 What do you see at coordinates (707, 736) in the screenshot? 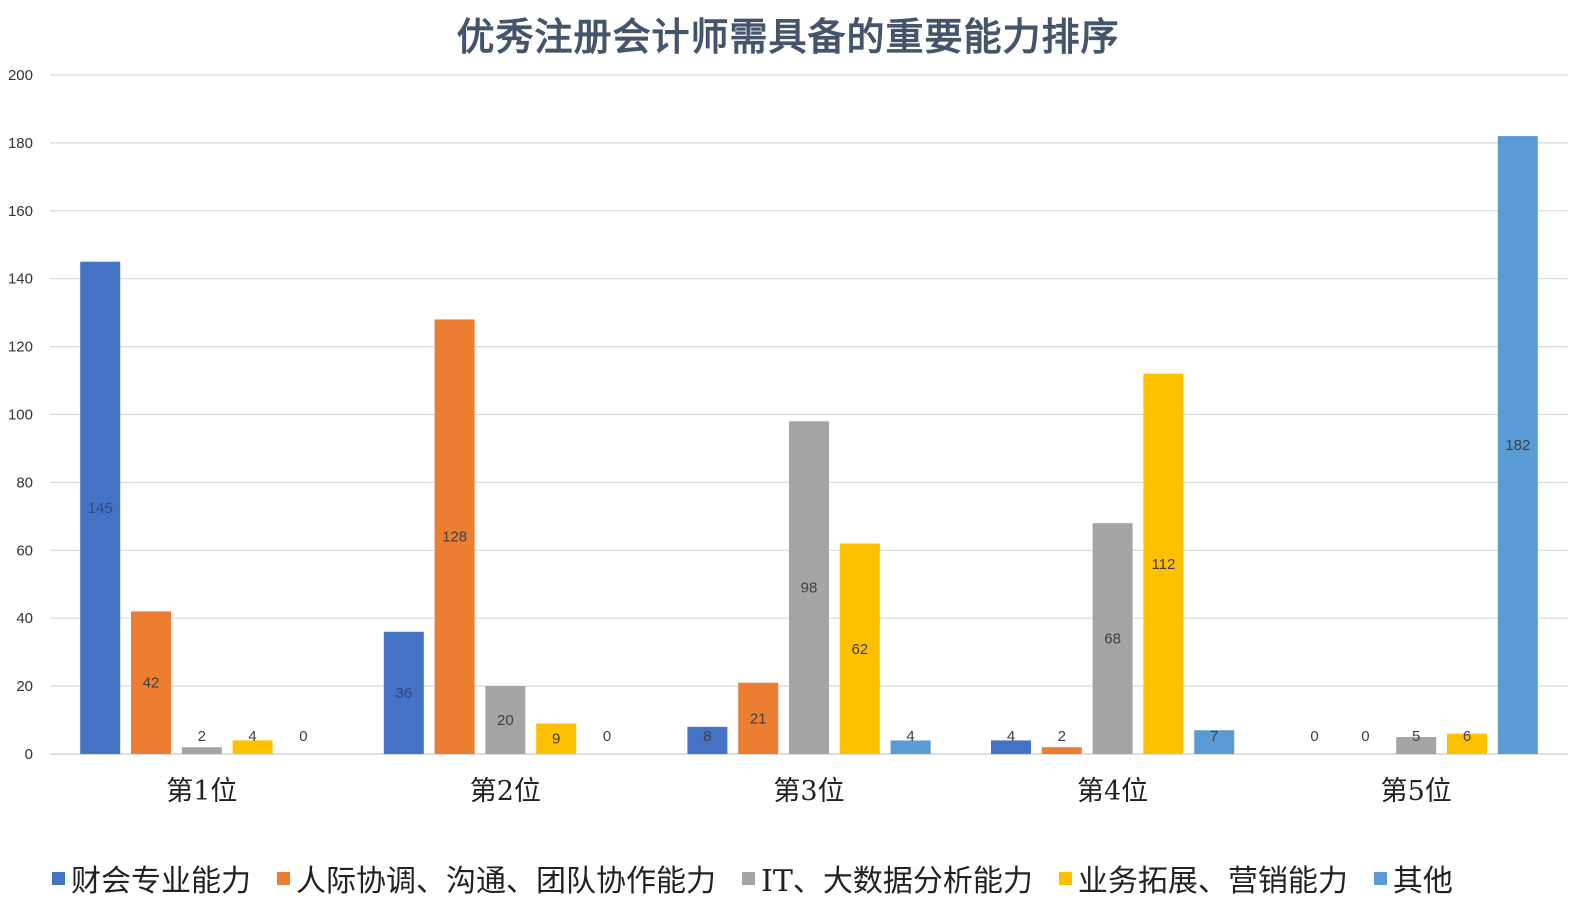
I see `data-label: 8` at bounding box center [707, 736].